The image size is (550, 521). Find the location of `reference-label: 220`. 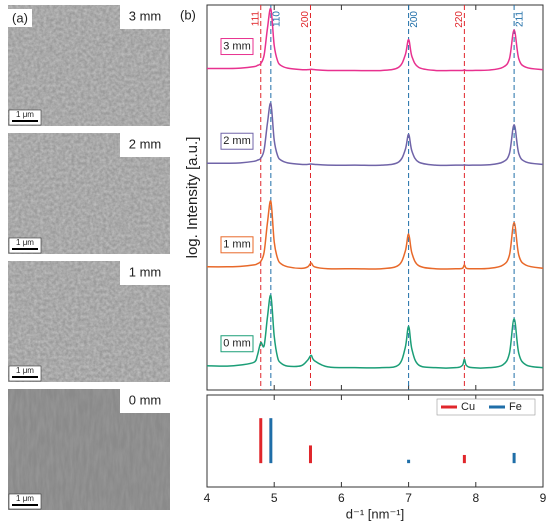

reference-label: 220 is located at coordinates (459, 19).